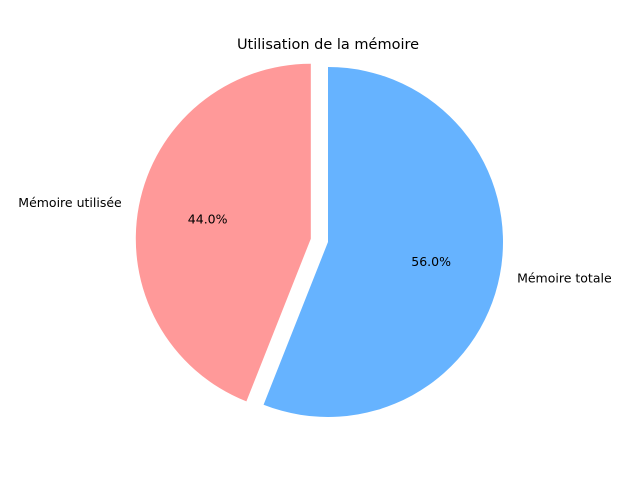 The image size is (640, 480). I want to click on slice-percent-2: 56.0%, so click(431, 261).